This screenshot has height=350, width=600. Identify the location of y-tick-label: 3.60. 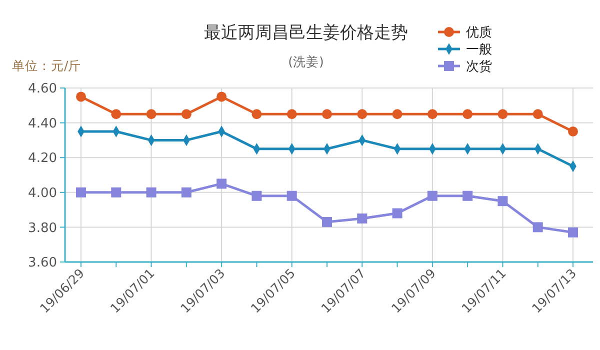
(42, 263).